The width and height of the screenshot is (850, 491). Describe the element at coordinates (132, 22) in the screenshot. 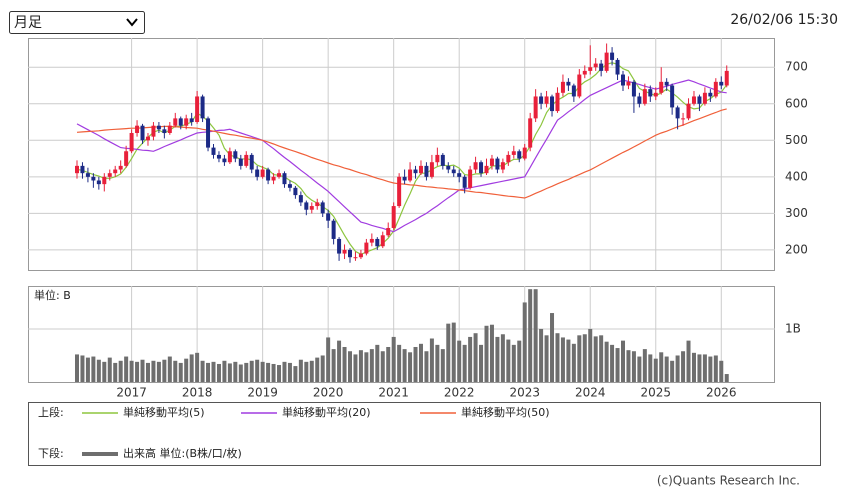

I see `select-arrow` at that location.